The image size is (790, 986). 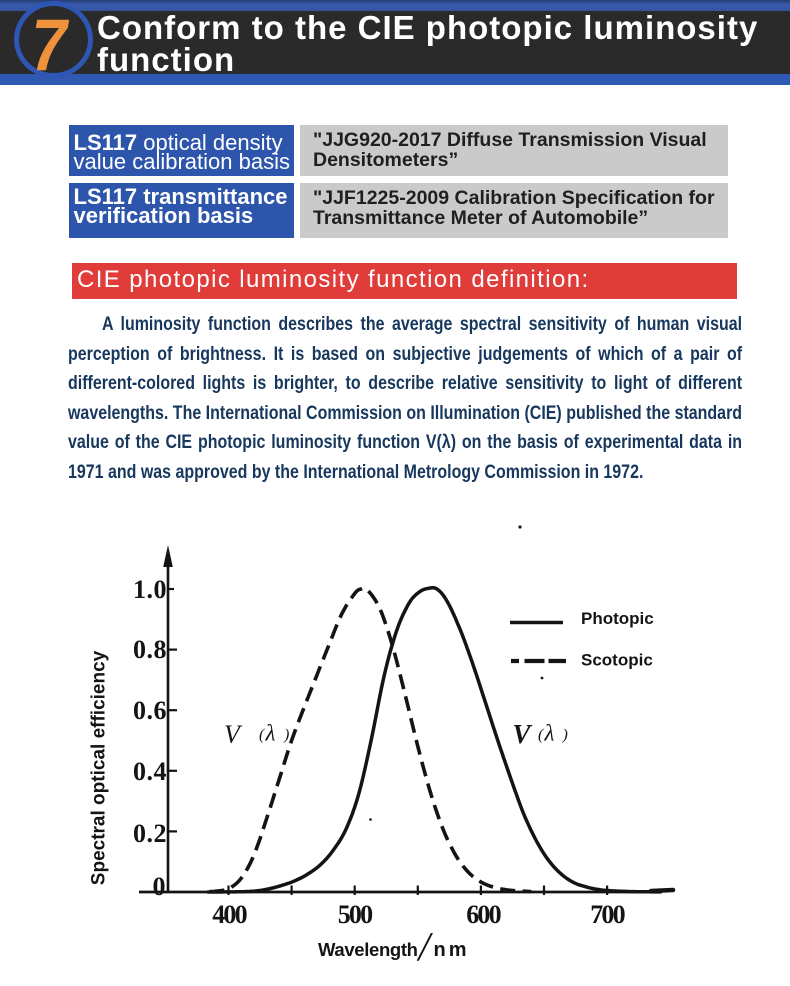 I want to click on svg-text: Photopic, so click(x=617, y=618).